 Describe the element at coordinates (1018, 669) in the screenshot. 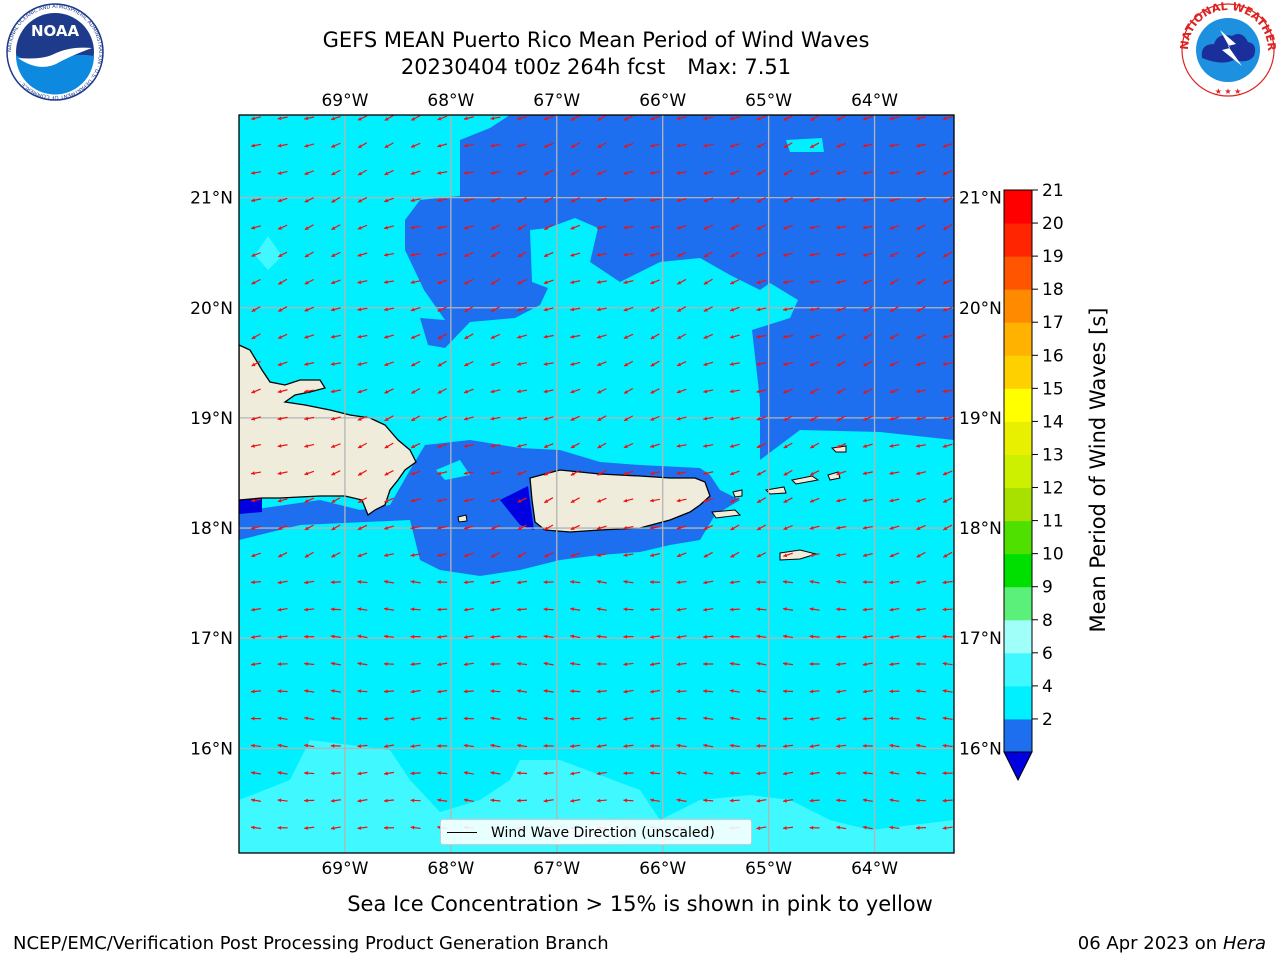

I see `colorbar-band` at that location.